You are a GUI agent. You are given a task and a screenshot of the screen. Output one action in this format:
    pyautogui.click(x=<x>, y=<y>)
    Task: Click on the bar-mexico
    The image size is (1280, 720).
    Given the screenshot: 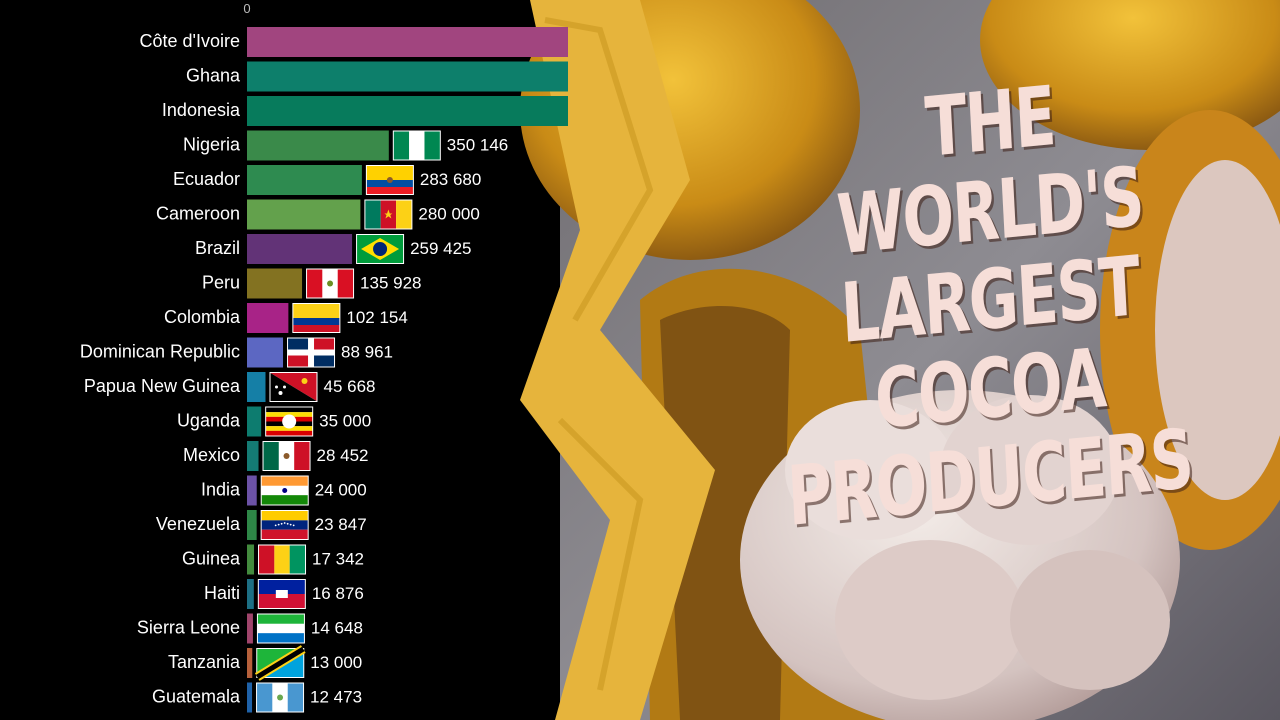 What is the action you would take?
    pyautogui.click(x=253, y=456)
    